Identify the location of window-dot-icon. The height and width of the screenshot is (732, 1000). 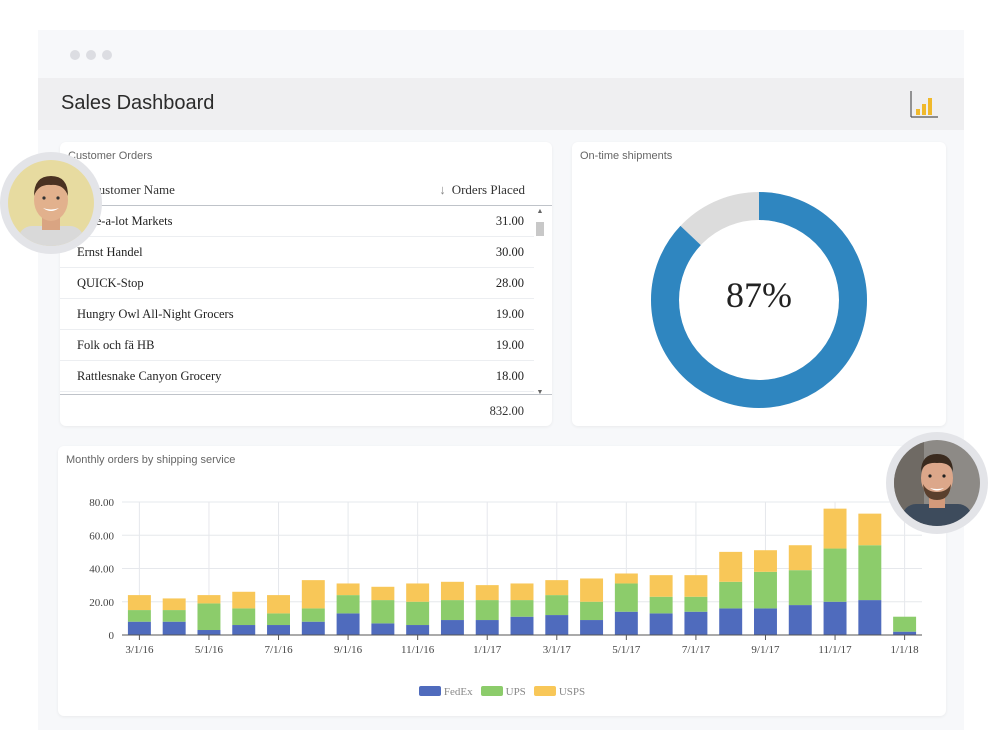
(91, 55).